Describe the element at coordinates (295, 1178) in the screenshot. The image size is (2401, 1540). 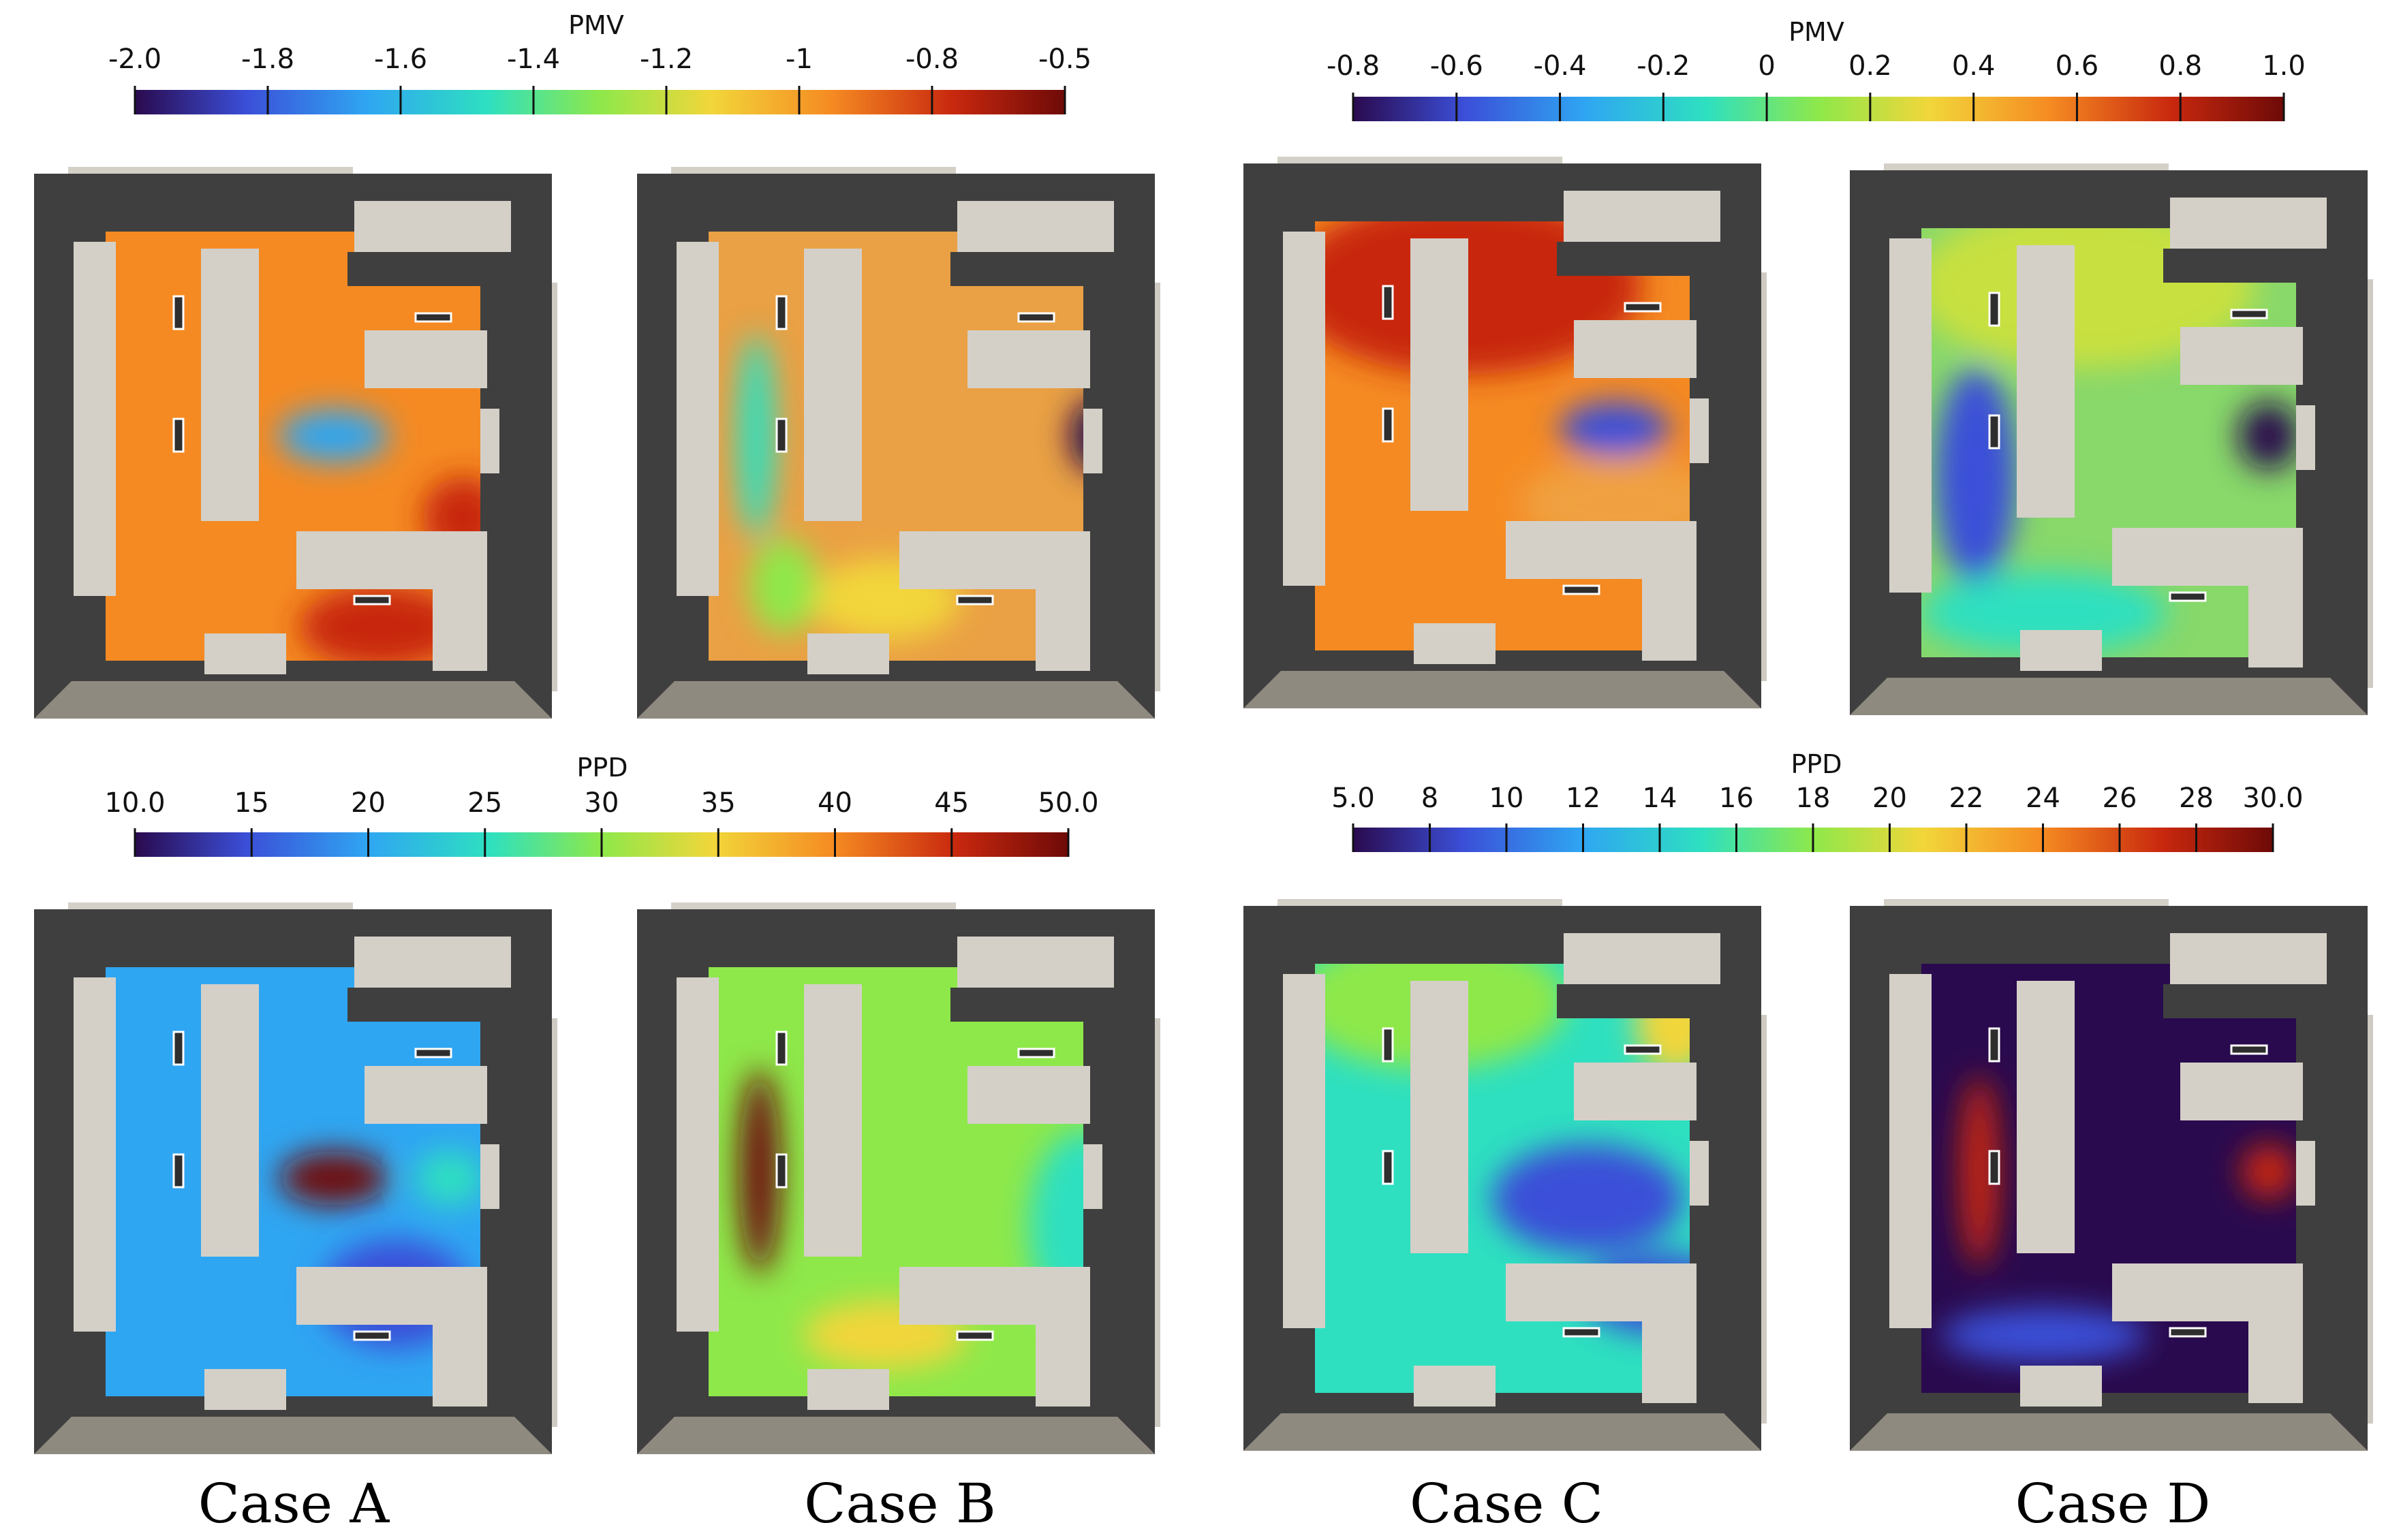
I see `room-panel-ppd-case-a` at that location.